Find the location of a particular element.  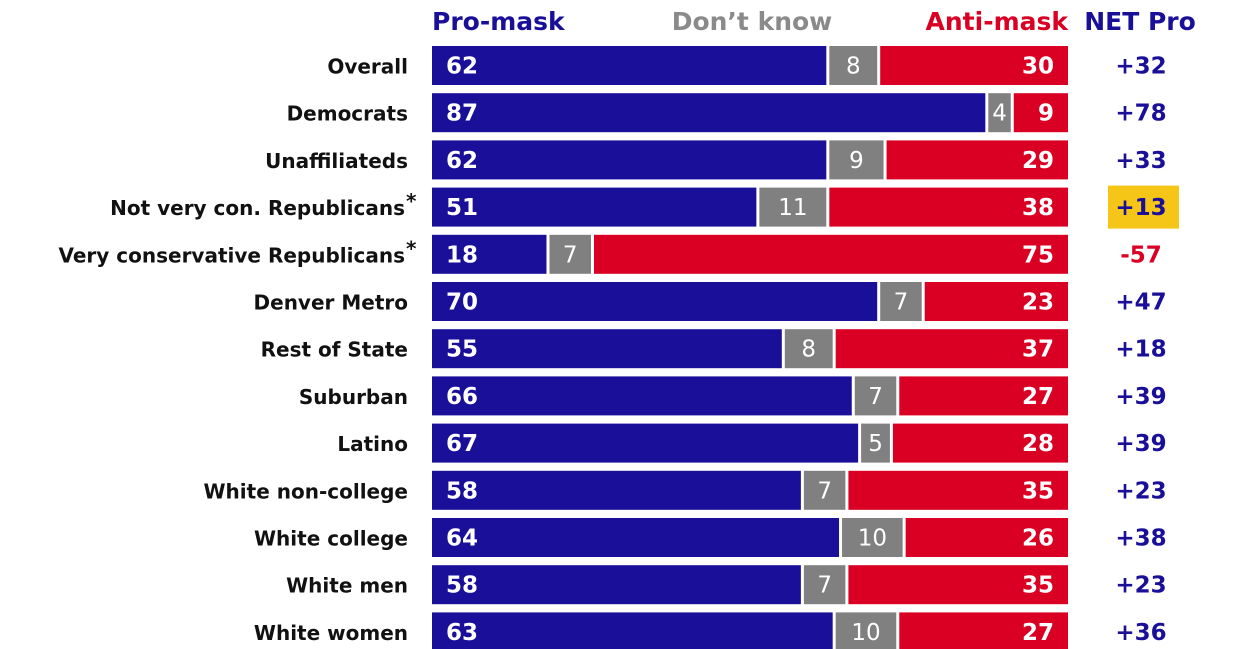

value-label-pro-mask: 18 is located at coordinates (462, 255).